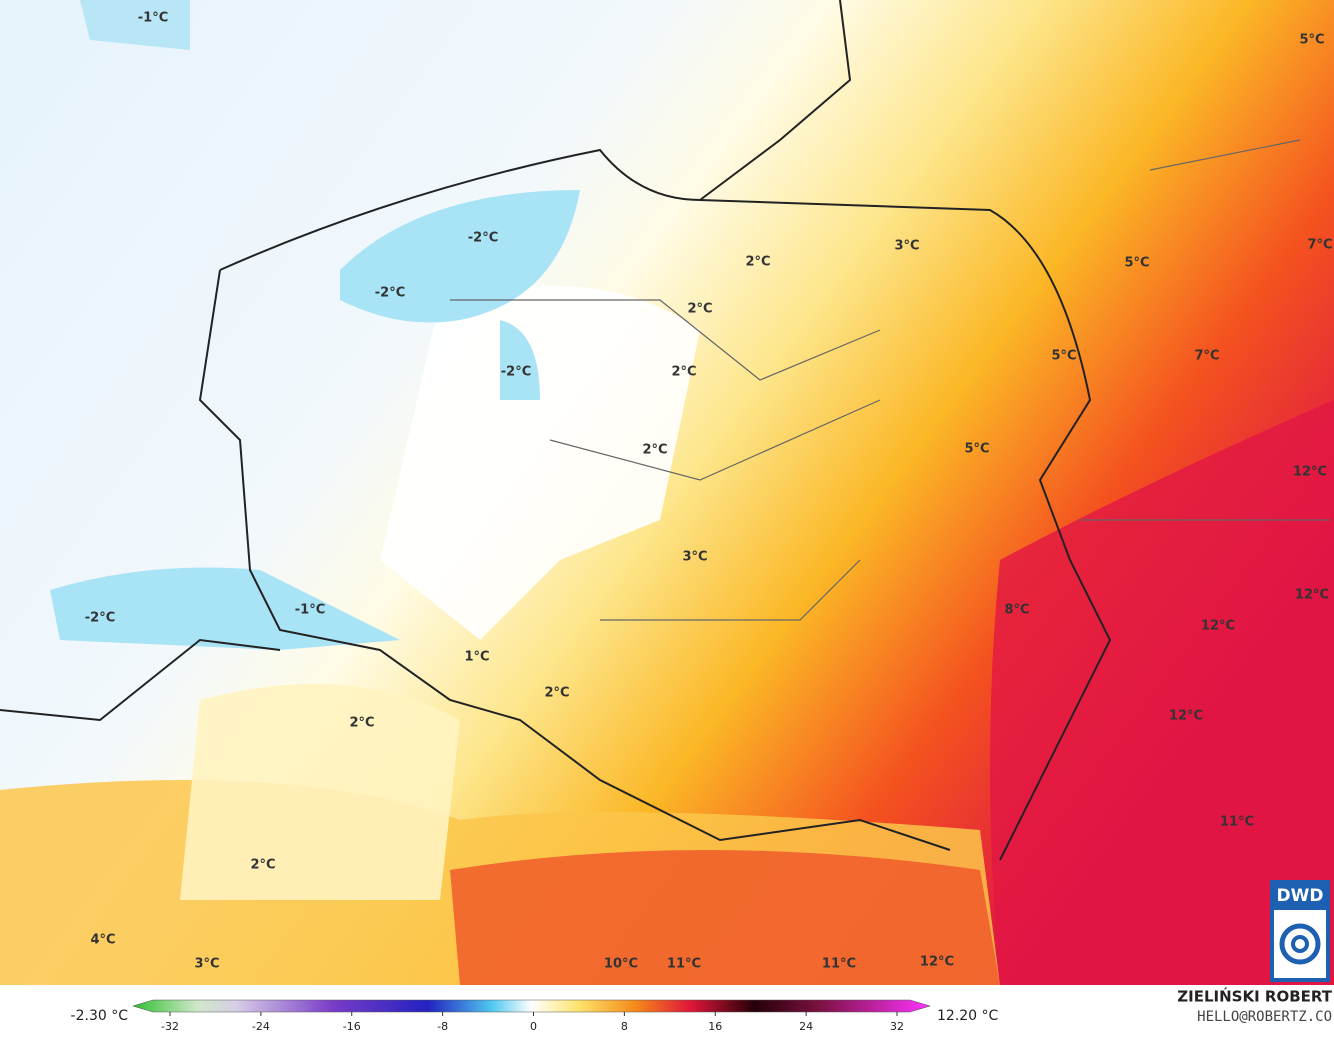 The image size is (1334, 1039). What do you see at coordinates (968, 1016) in the screenshot?
I see `colorbar-max: 12.20 °C` at bounding box center [968, 1016].